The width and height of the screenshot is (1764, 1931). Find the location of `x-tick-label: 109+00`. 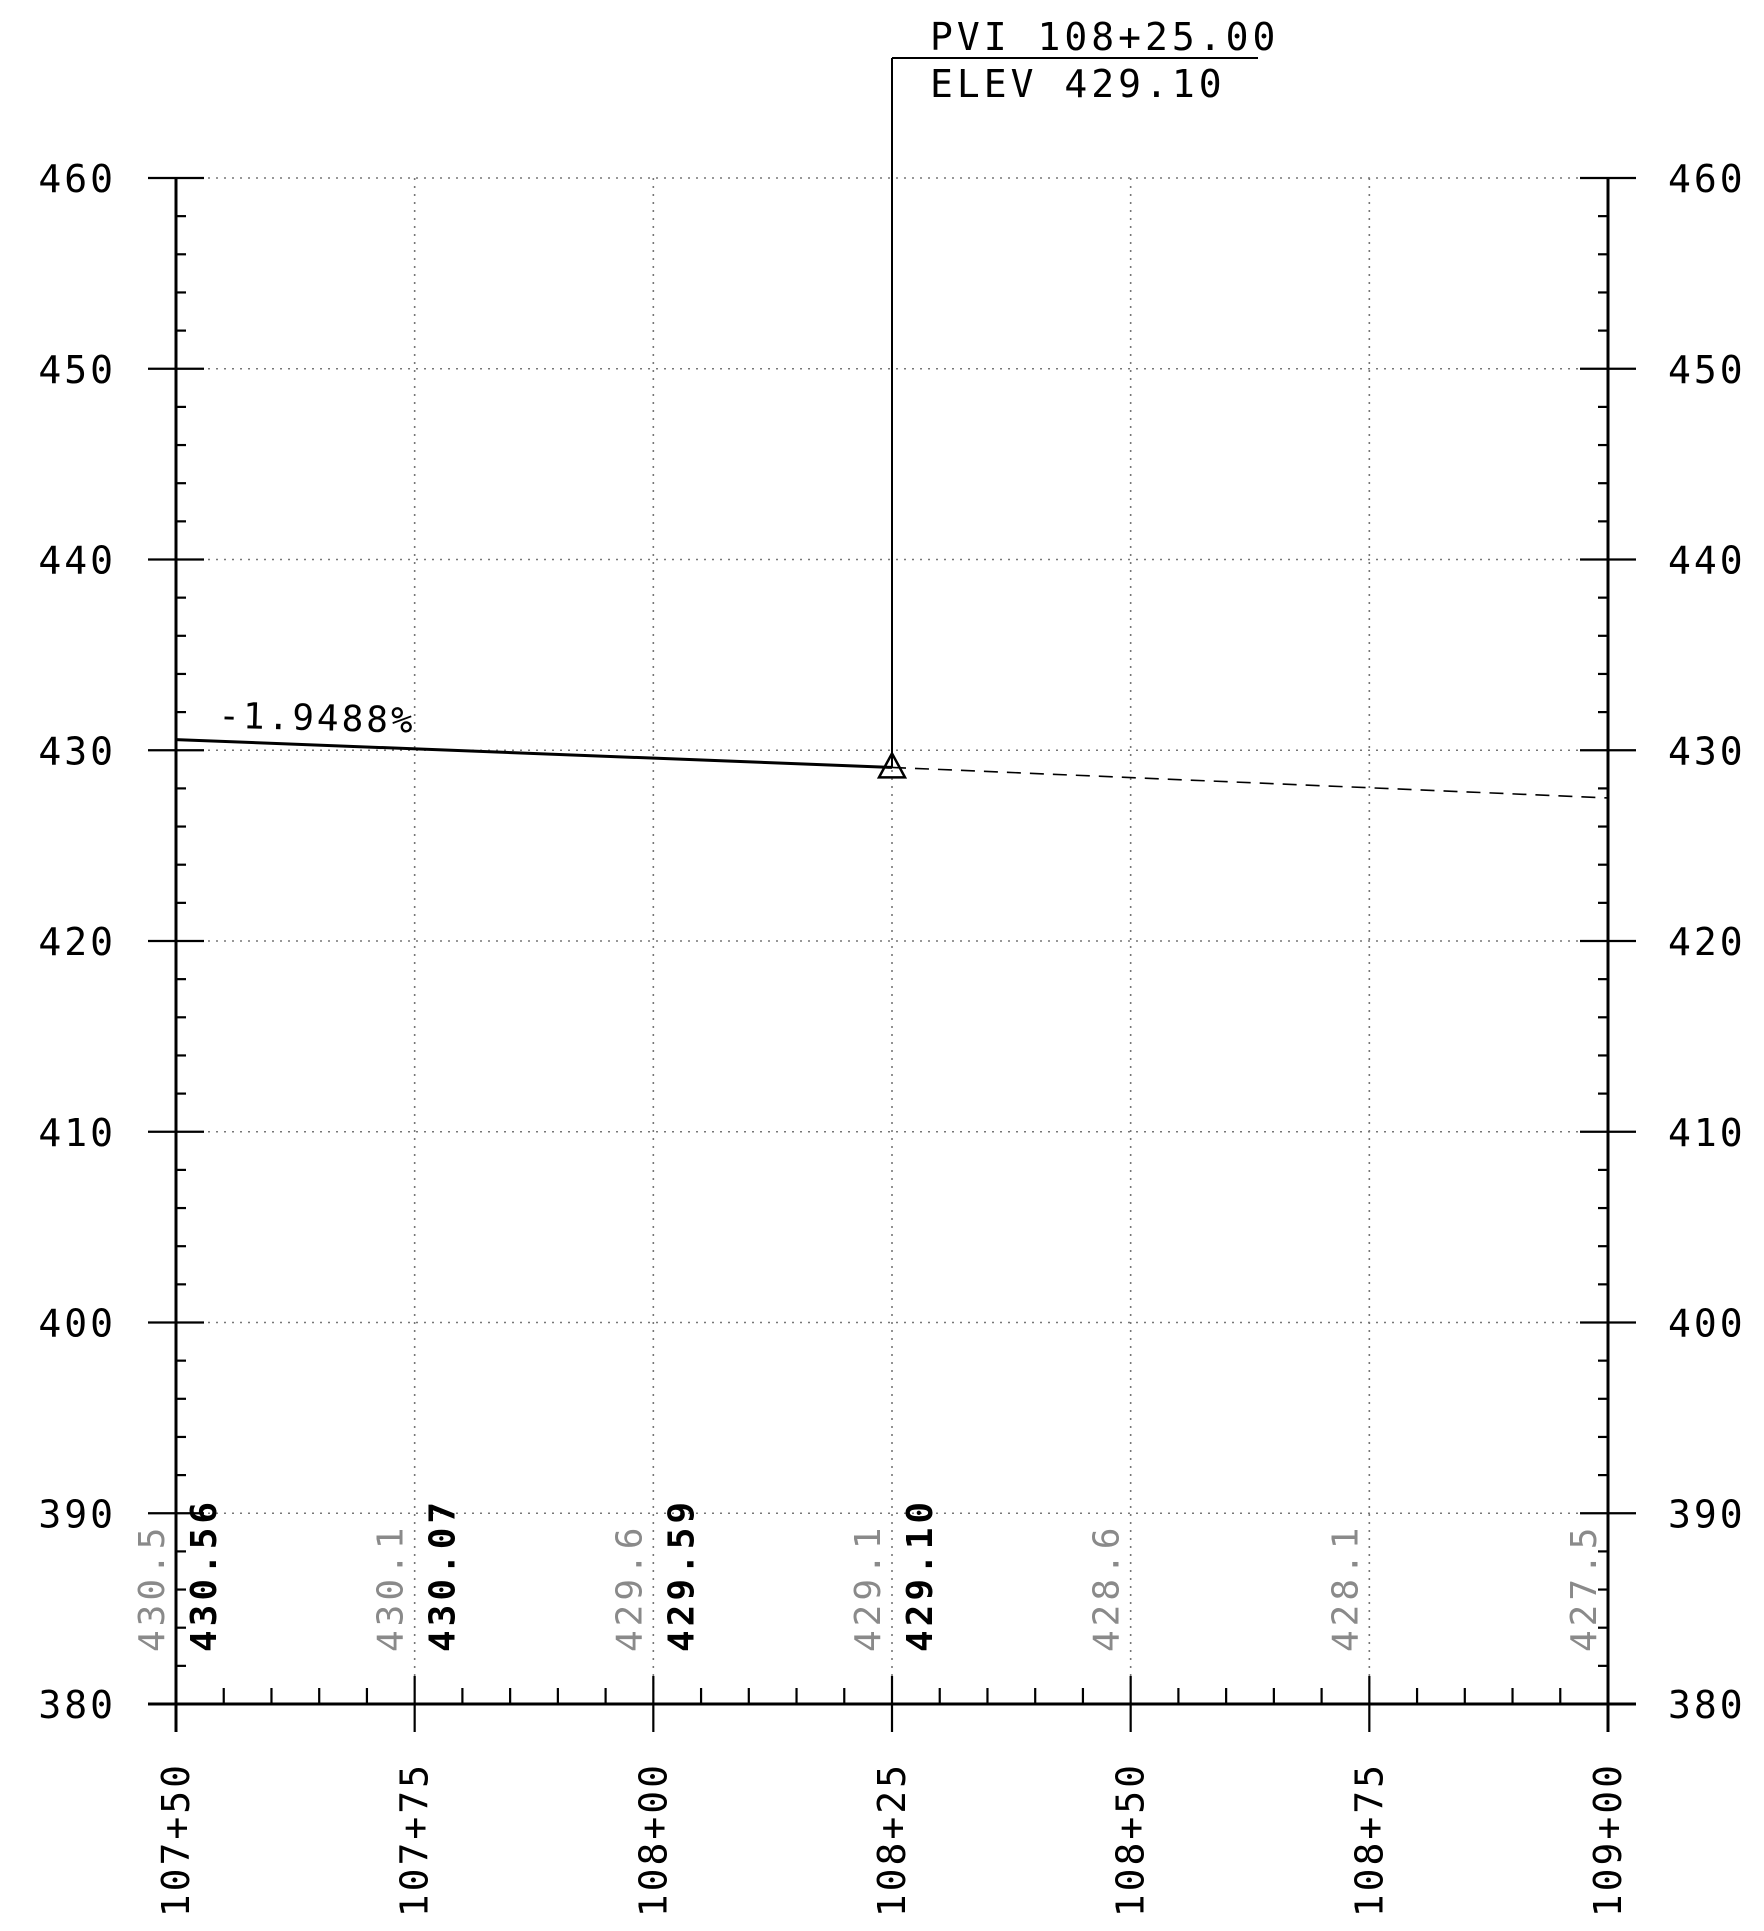

x-tick-label: 109+00 is located at coordinates (1608, 1839).